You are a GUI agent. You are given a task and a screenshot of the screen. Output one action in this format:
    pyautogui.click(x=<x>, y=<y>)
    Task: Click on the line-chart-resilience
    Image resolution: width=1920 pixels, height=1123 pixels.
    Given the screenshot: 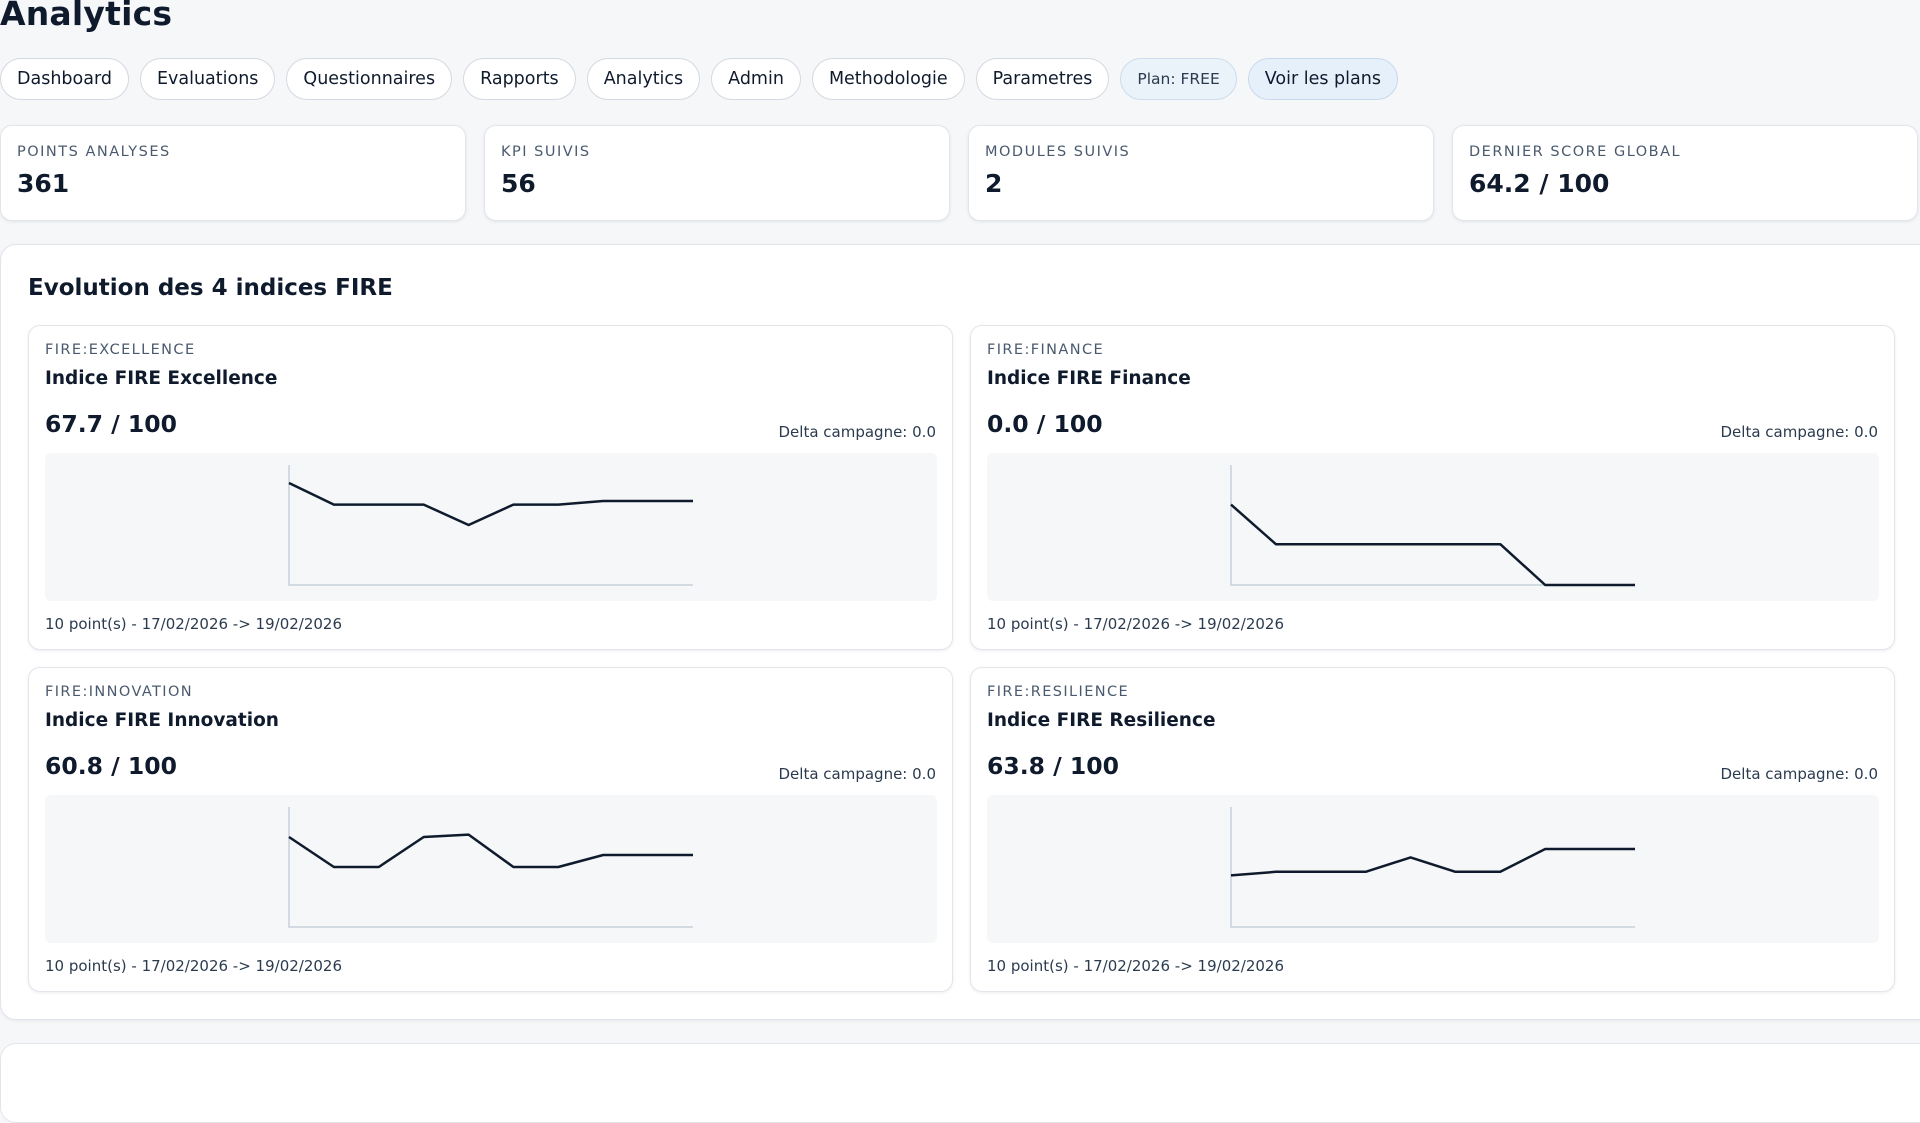 What is the action you would take?
    pyautogui.click(x=1433, y=869)
    